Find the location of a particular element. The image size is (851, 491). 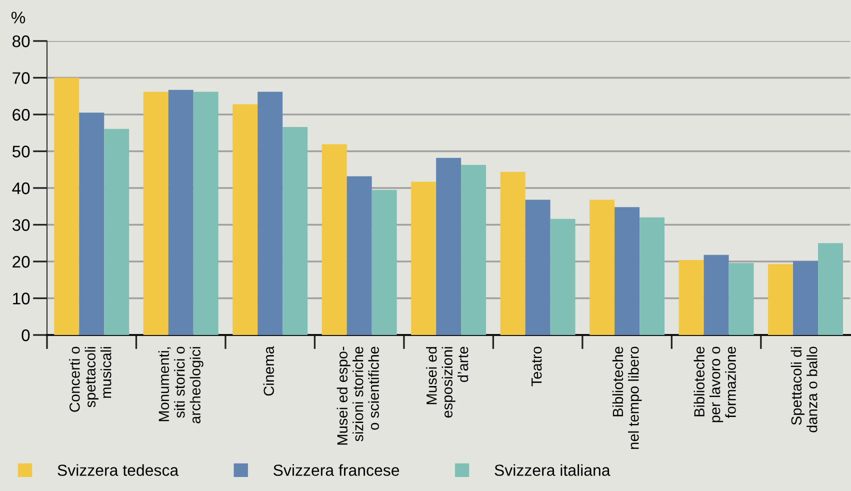

x-tick-label: Monumenti, siti storici o archeologici is located at coordinates (181, 385).